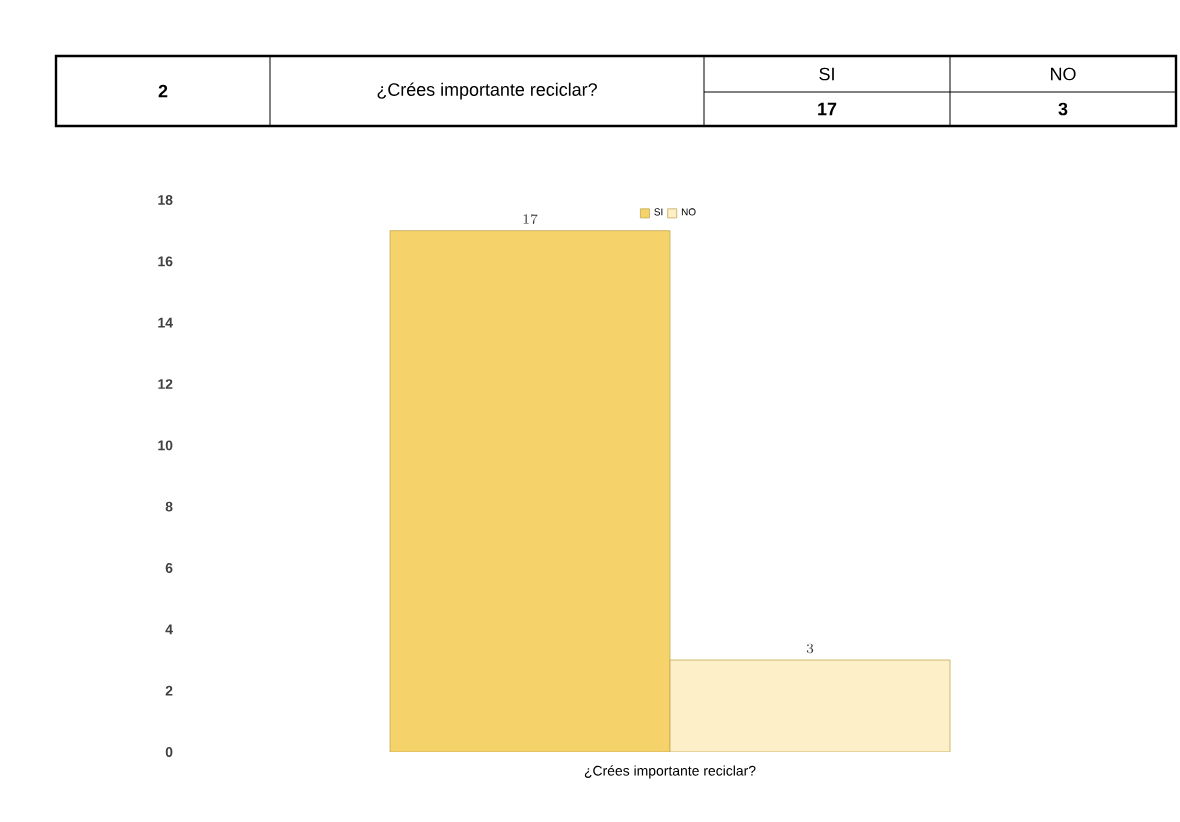 Image resolution: width=1180 pixels, height=822 pixels. What do you see at coordinates (1063, 74) in the screenshot?
I see `text: NO` at bounding box center [1063, 74].